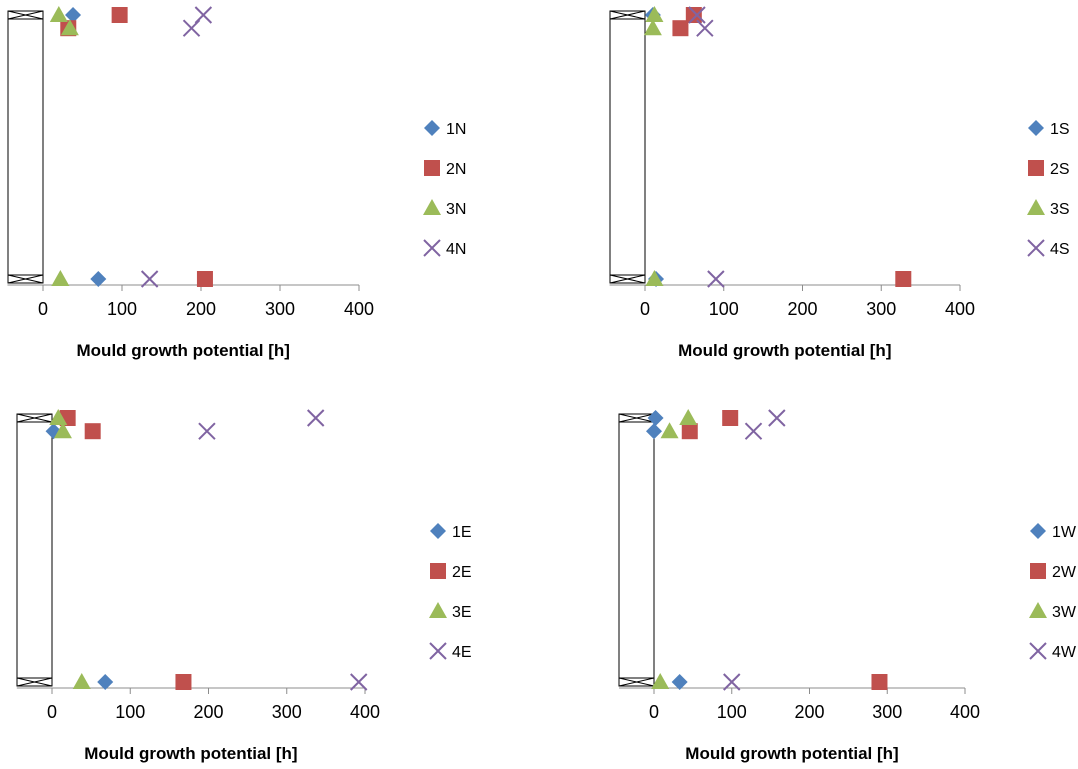 This screenshot has height=769, width=1078. I want to click on legend-marker-4N, so click(432, 248).